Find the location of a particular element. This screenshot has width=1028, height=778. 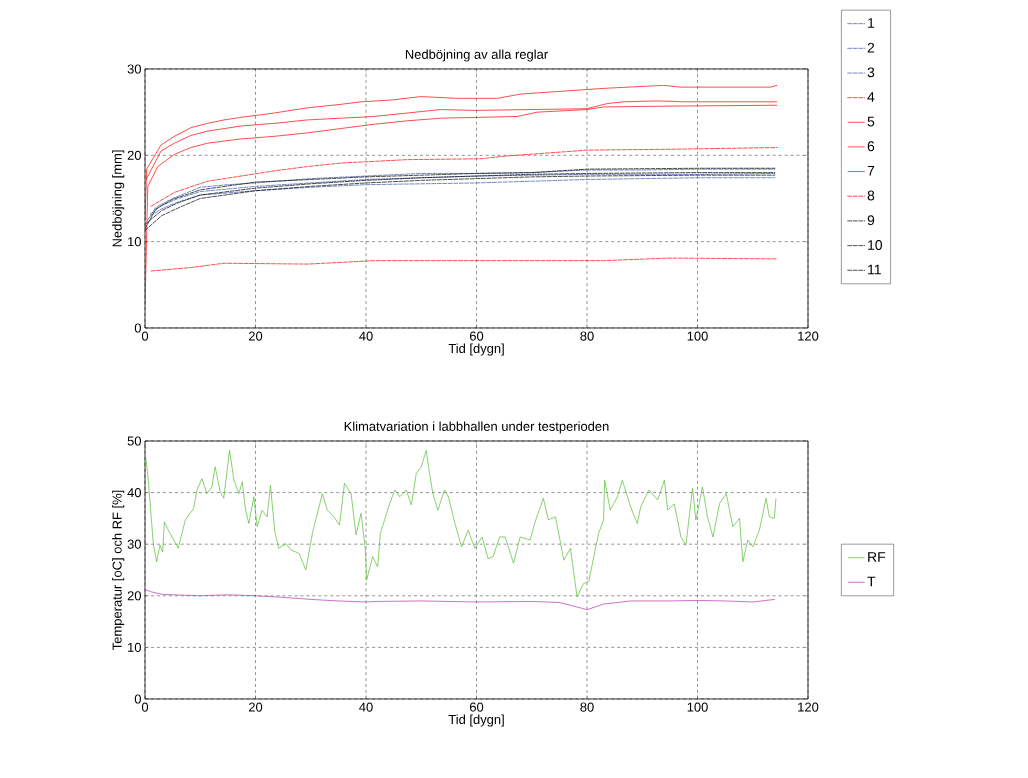

legend-label: 11 is located at coordinates (874, 269).